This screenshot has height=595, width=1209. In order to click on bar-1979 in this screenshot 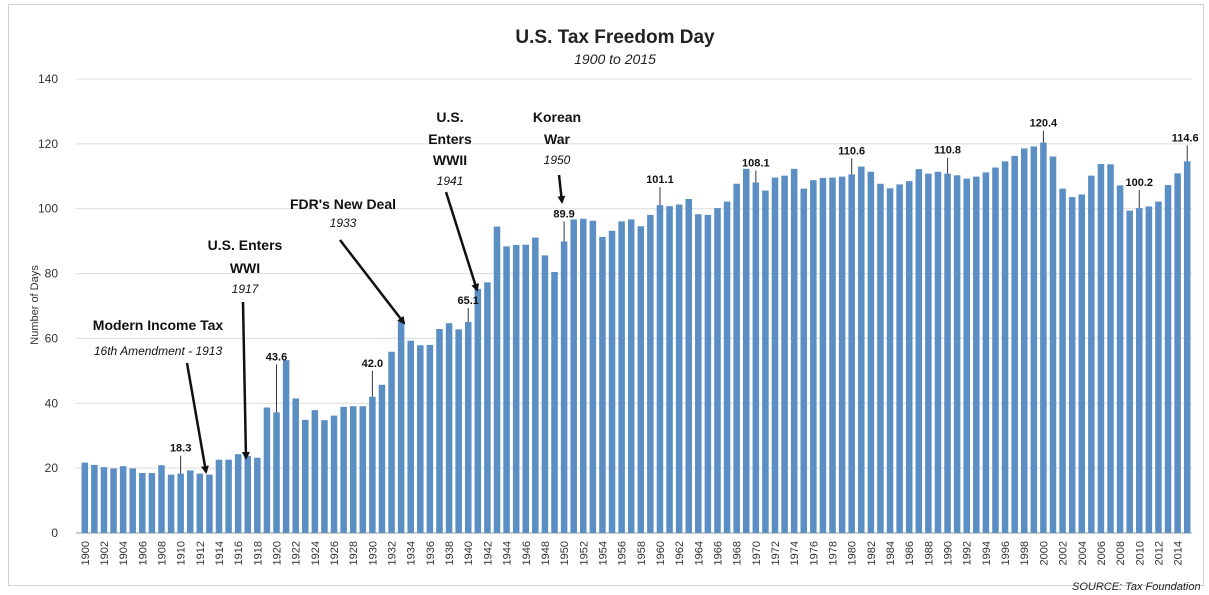, I will do `click(842, 355)`.